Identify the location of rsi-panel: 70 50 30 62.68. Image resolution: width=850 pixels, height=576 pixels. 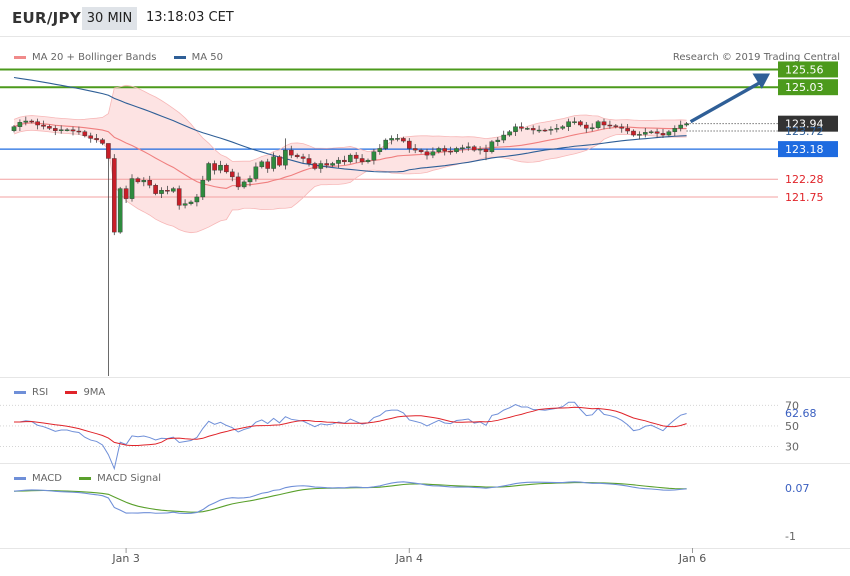
(408, 435).